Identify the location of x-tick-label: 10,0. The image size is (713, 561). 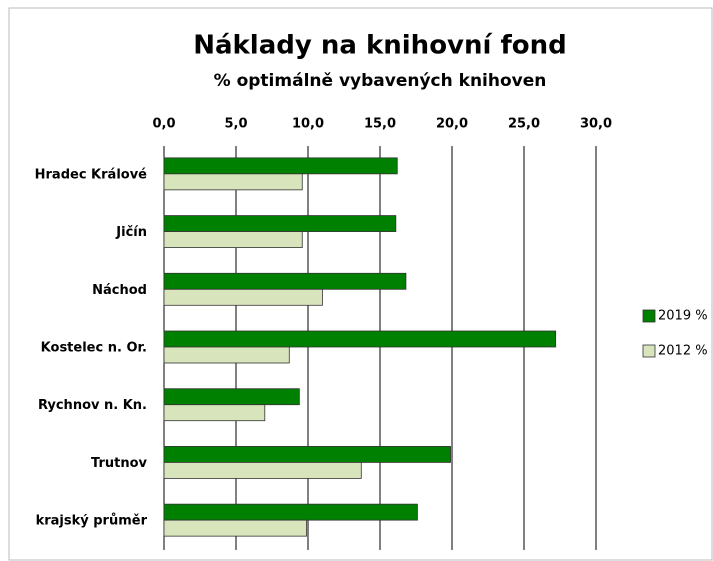
(308, 124).